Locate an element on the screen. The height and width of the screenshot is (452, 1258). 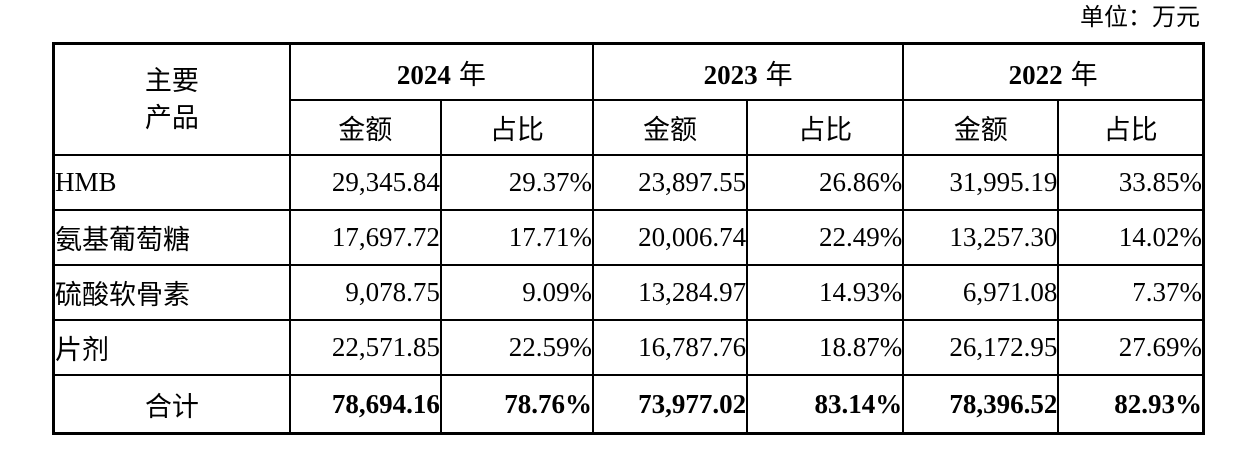
total-amount-2022: 78,396.52 is located at coordinates (981, 404).